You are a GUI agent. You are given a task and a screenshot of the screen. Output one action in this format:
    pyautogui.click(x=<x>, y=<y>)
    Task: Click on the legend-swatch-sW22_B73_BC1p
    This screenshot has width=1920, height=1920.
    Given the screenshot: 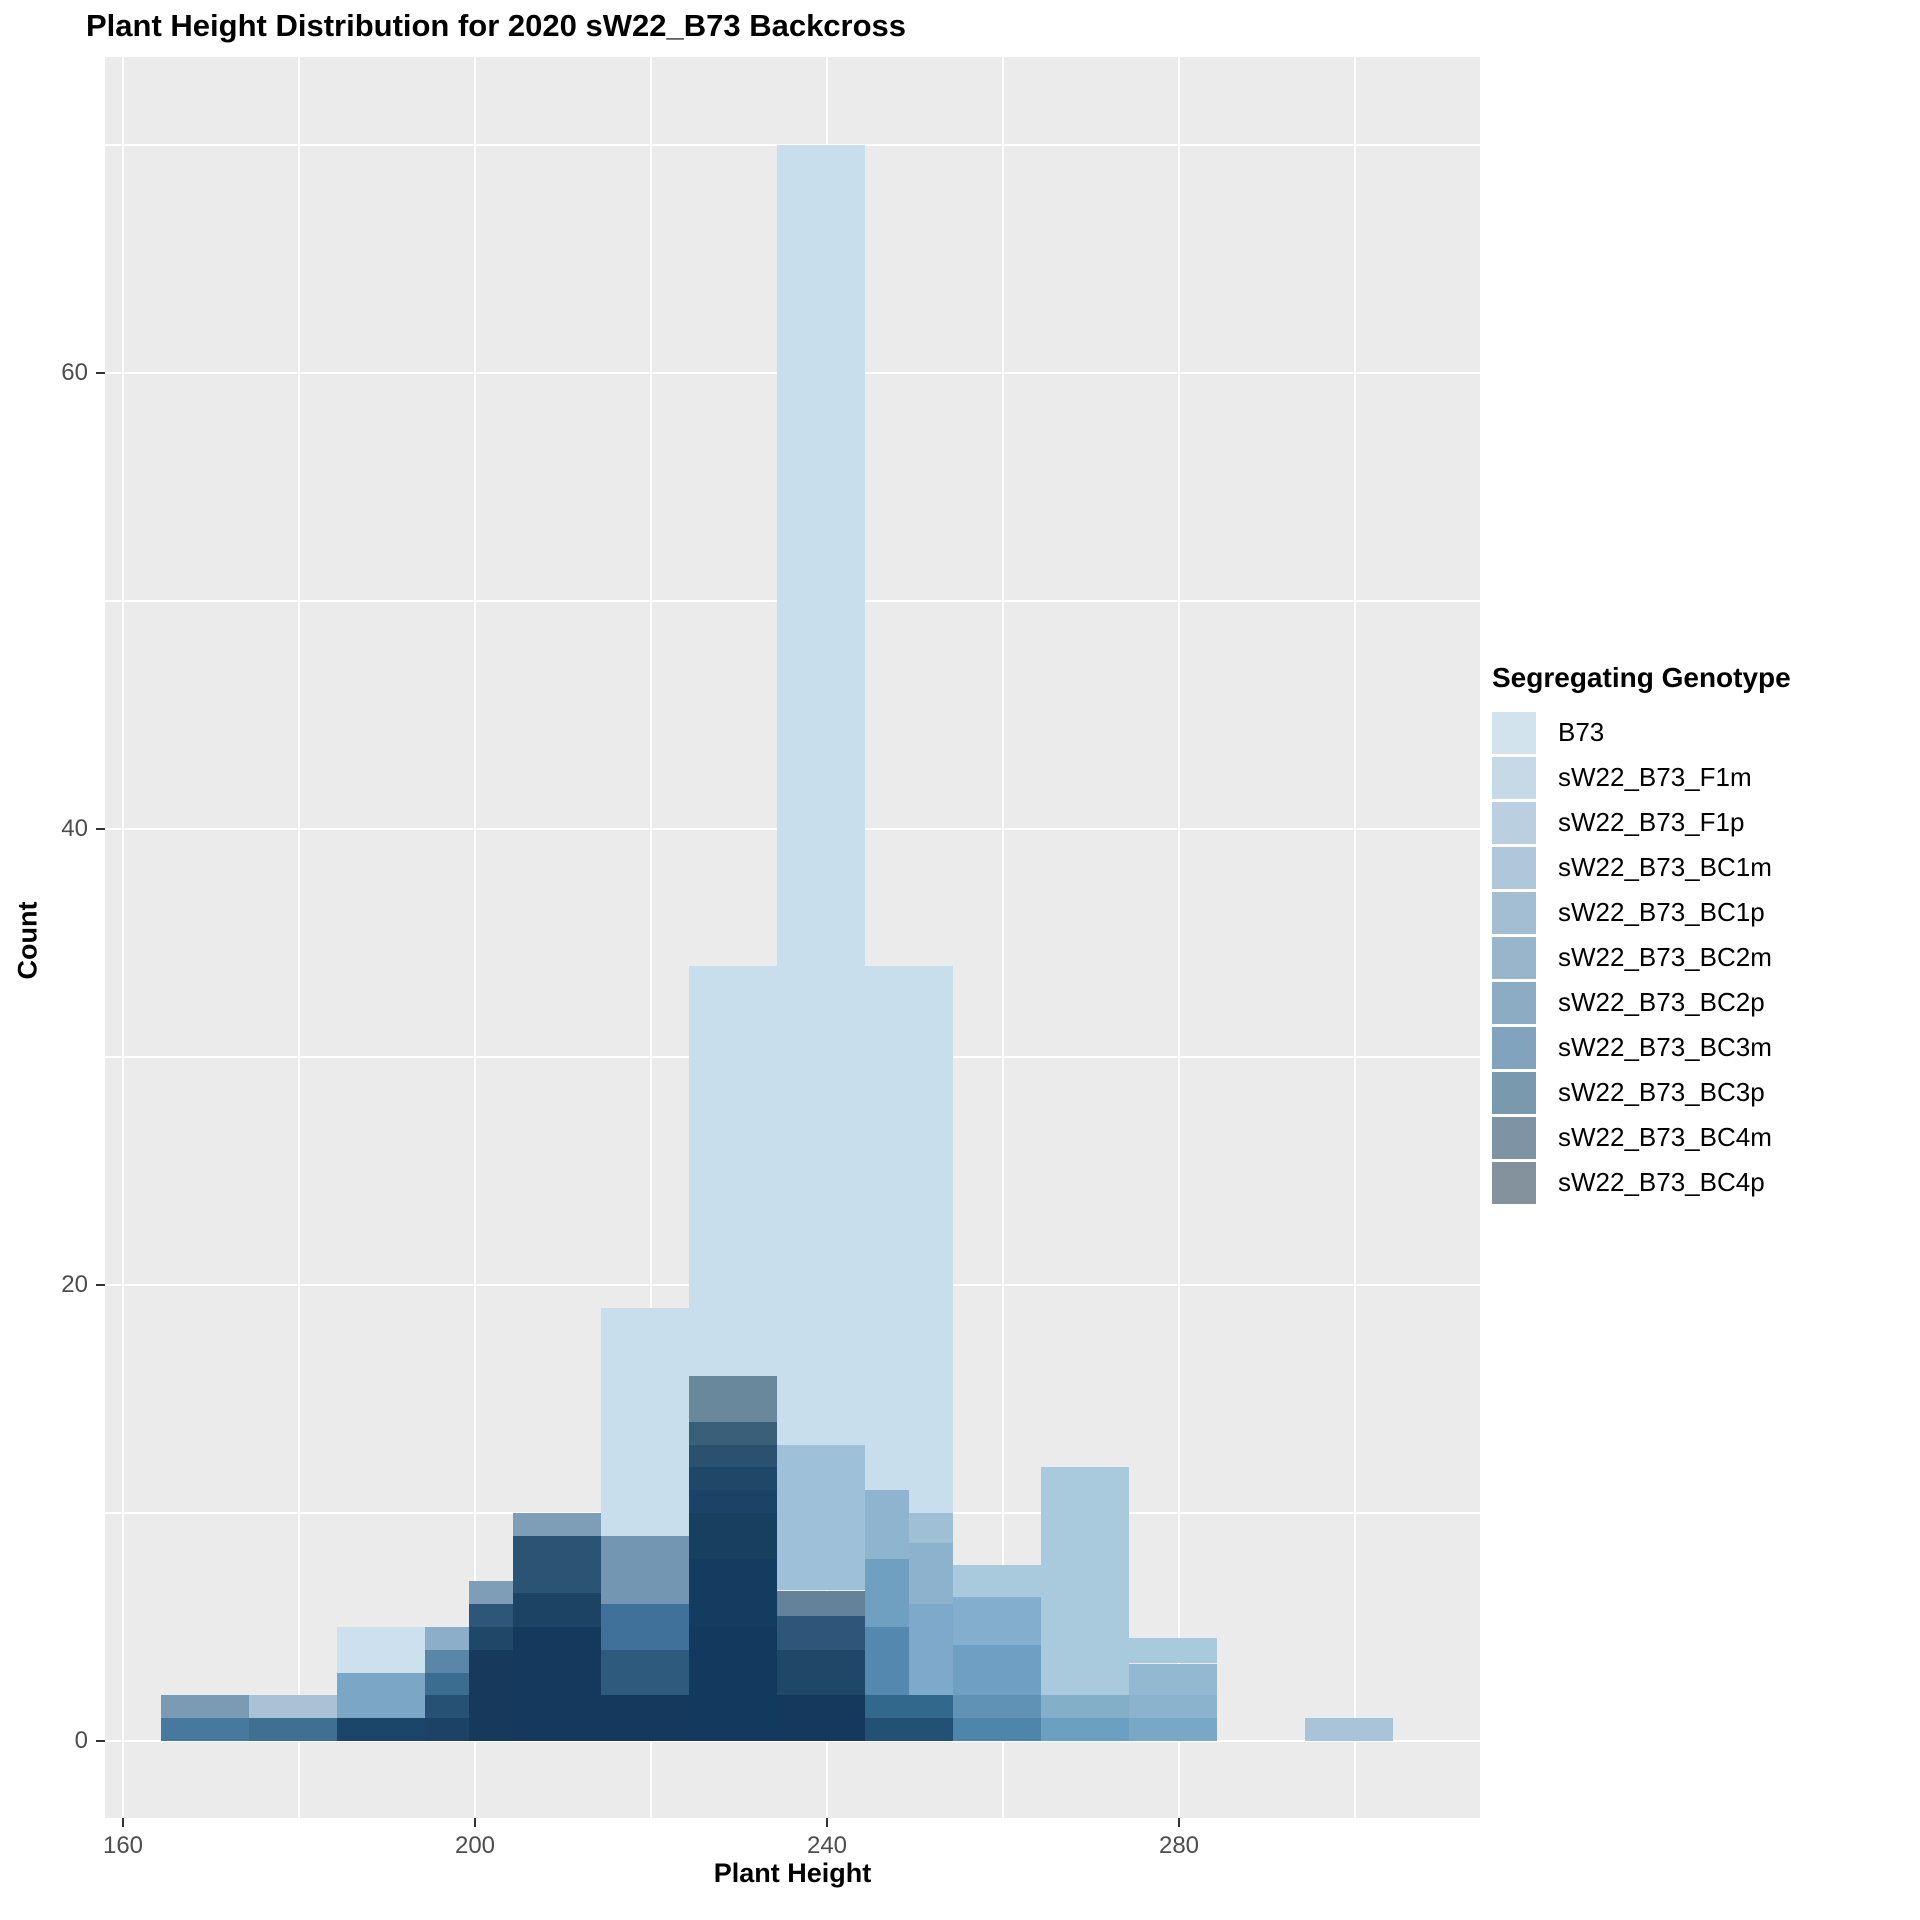 What is the action you would take?
    pyautogui.click(x=1514, y=912)
    